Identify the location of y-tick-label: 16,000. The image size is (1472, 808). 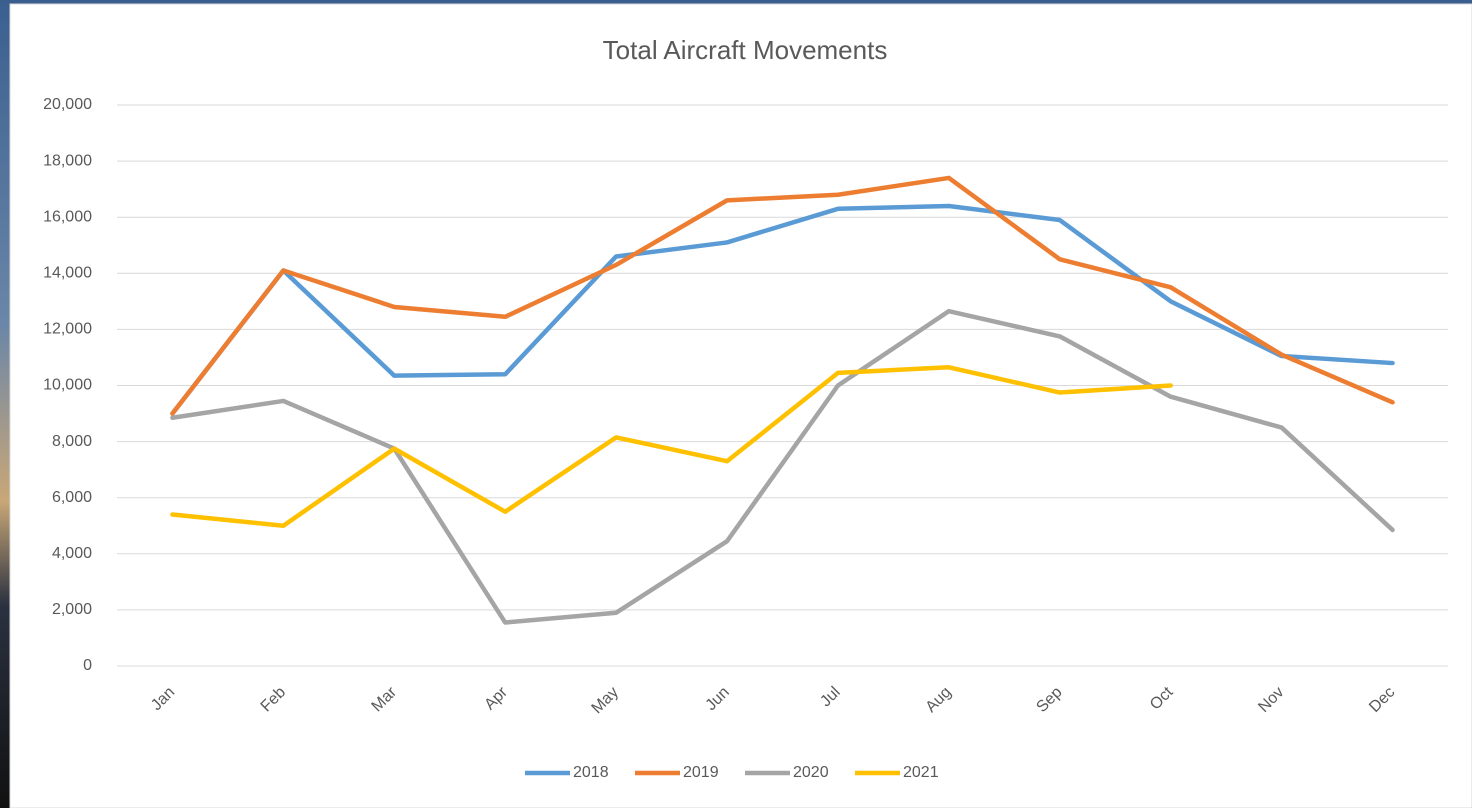
(67, 216).